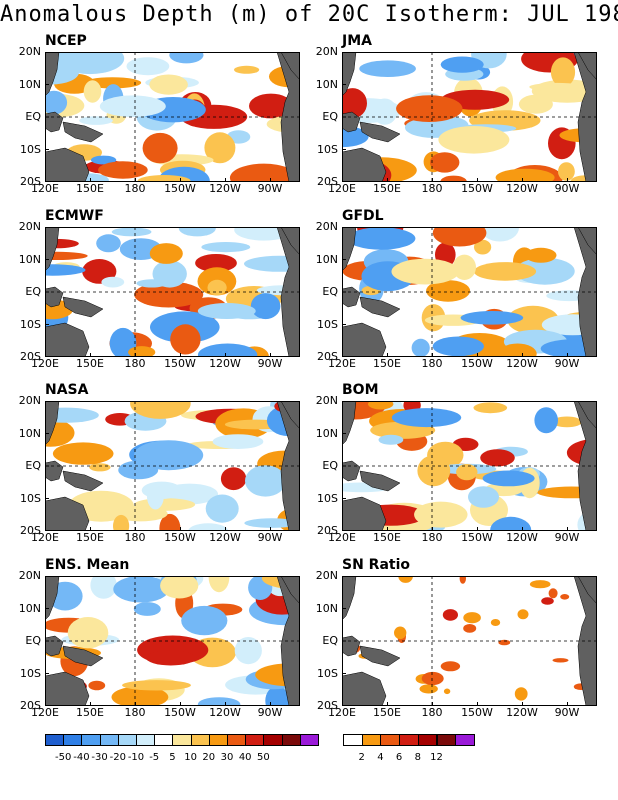 The height and width of the screenshot is (800, 618). I want to click on colorbar-label: -40, so click(81, 757).